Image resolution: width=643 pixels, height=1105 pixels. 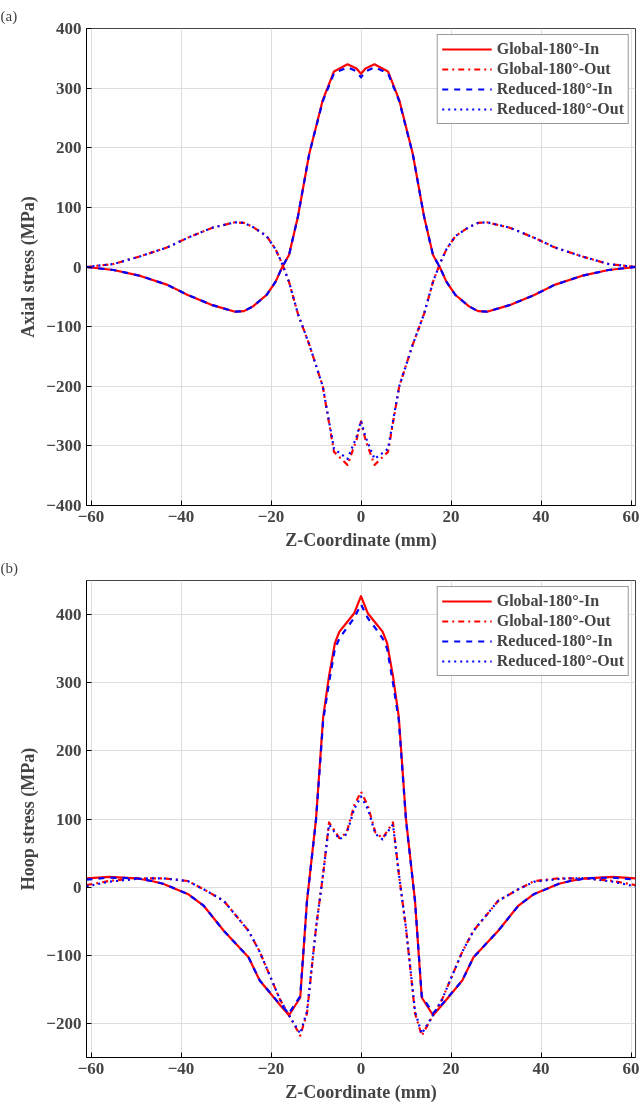 What do you see at coordinates (29, 267) in the screenshot?
I see `y-axis-title: Axial stress (MPa)` at bounding box center [29, 267].